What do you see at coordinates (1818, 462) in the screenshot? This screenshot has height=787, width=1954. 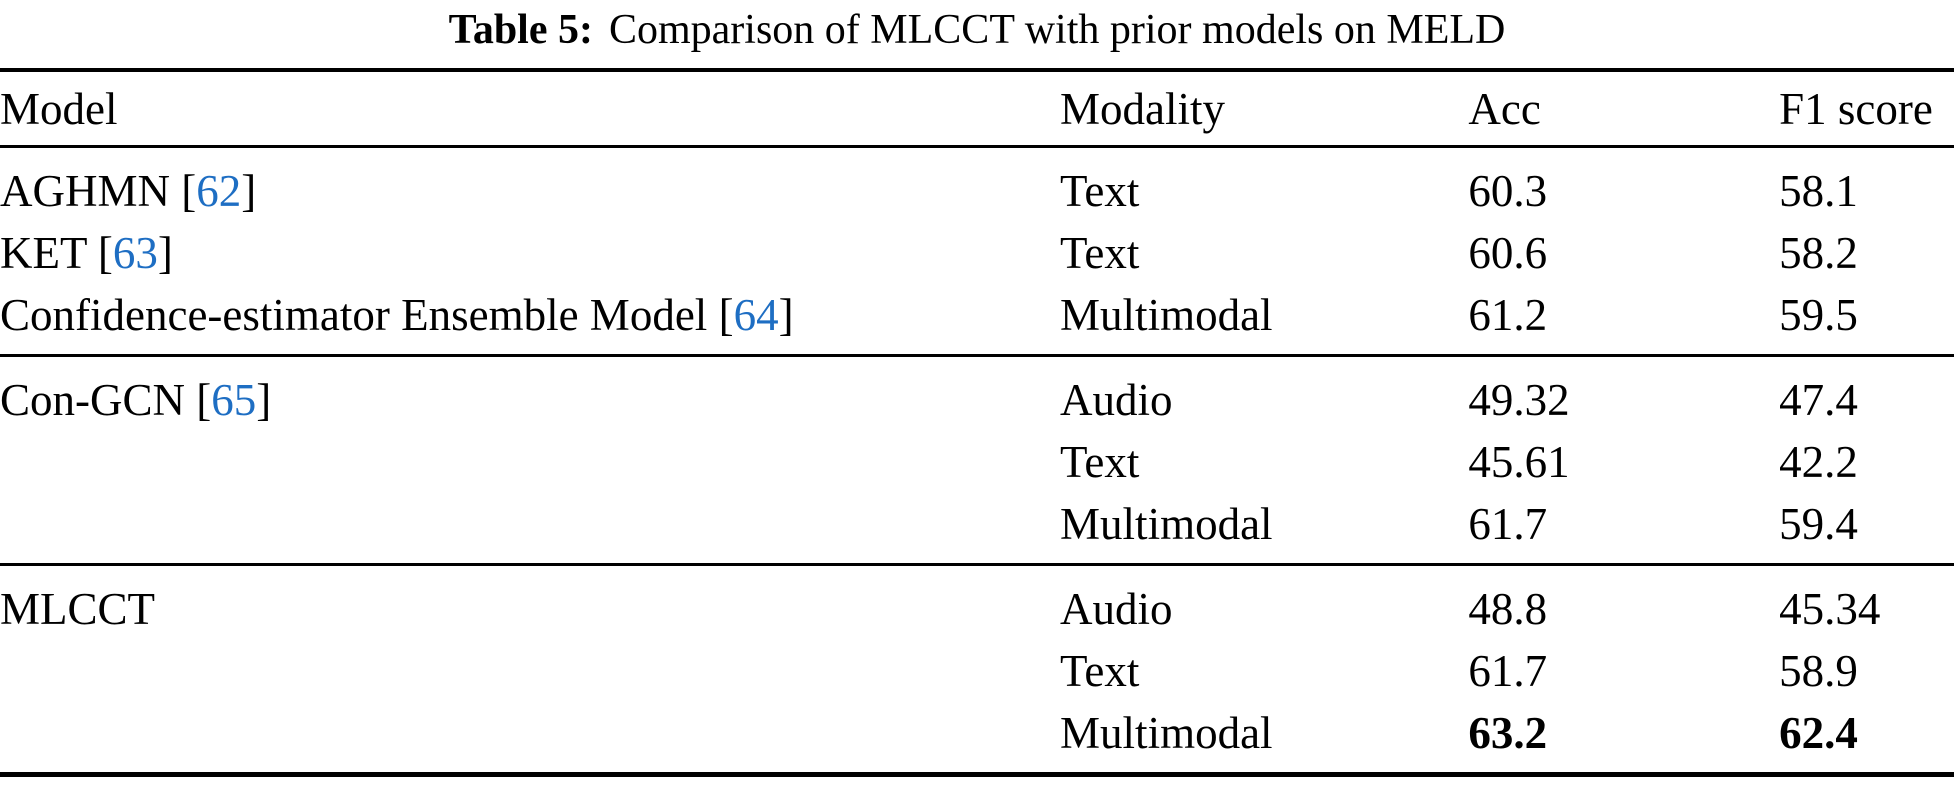 I see `f1-score-cell: 42.2` at bounding box center [1818, 462].